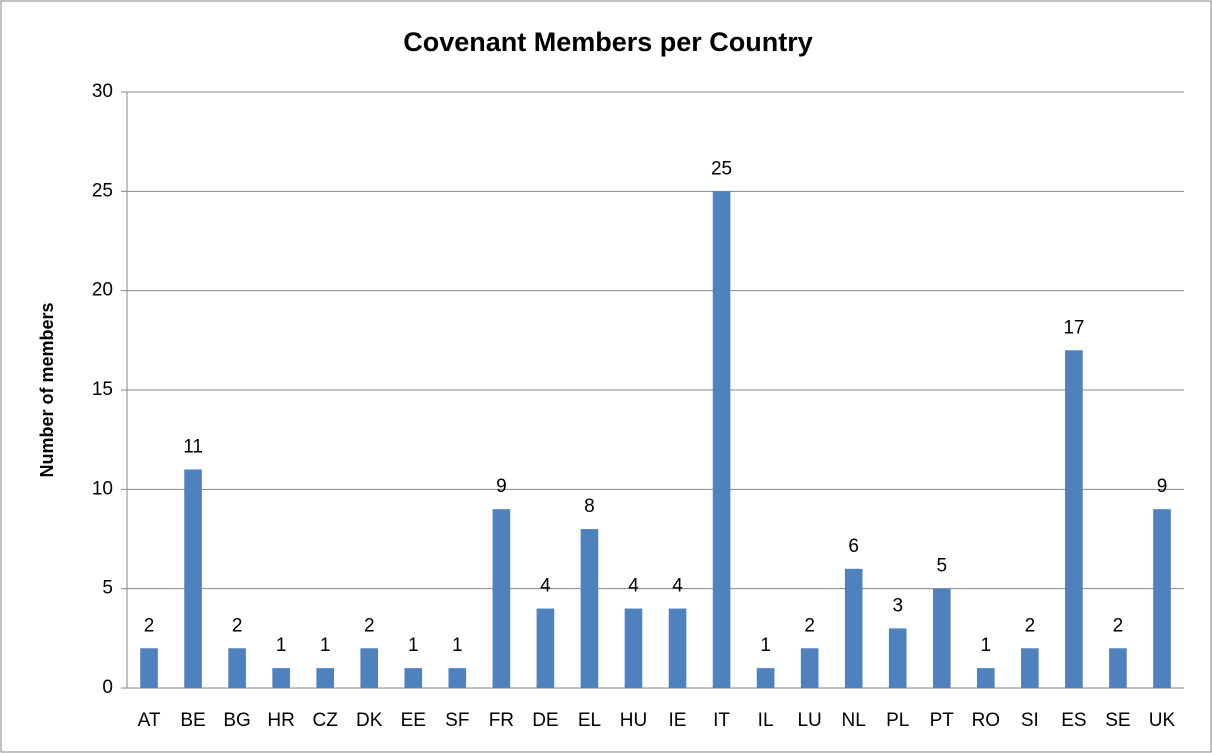  Describe the element at coordinates (941, 566) in the screenshot. I see `data-label: 5` at that location.